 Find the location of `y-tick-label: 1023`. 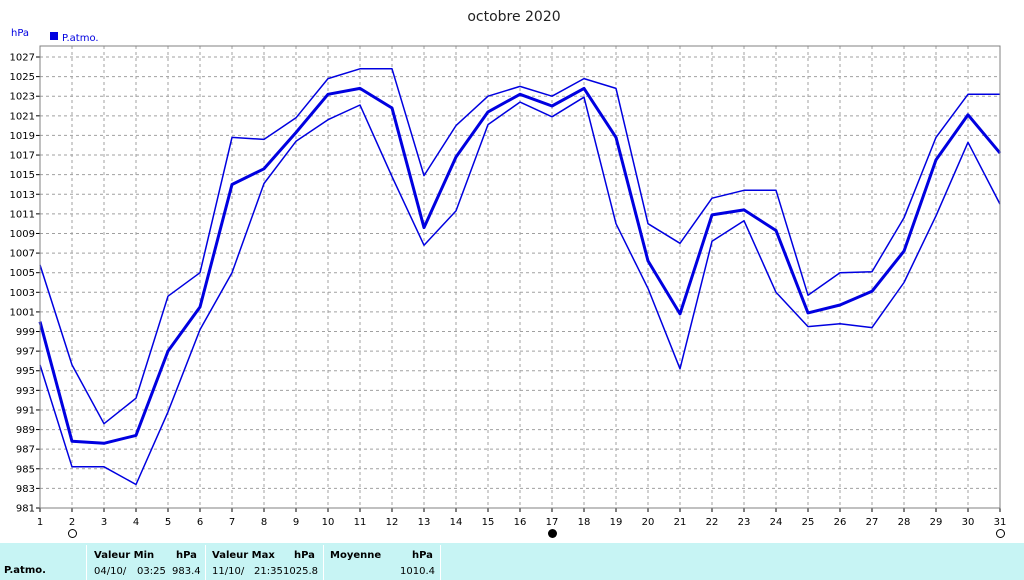

y-tick-label: 1023 is located at coordinates (22, 97).